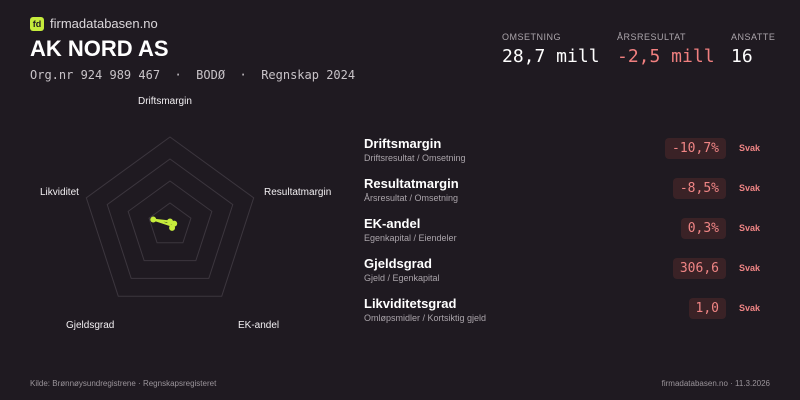 Image resolution: width=800 pixels, height=400 pixels. I want to click on radar-axis-label: Resultatmargin, so click(298, 192).